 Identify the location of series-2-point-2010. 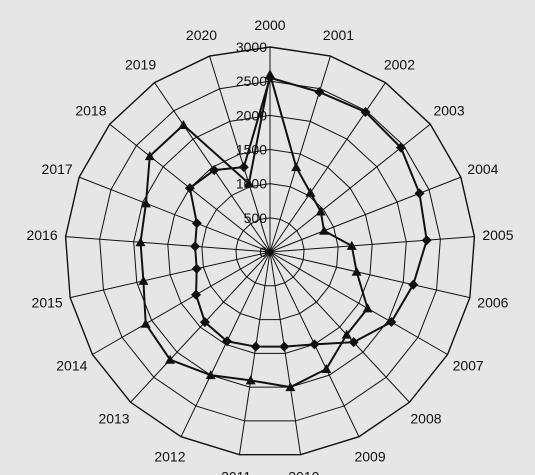
(290, 387).